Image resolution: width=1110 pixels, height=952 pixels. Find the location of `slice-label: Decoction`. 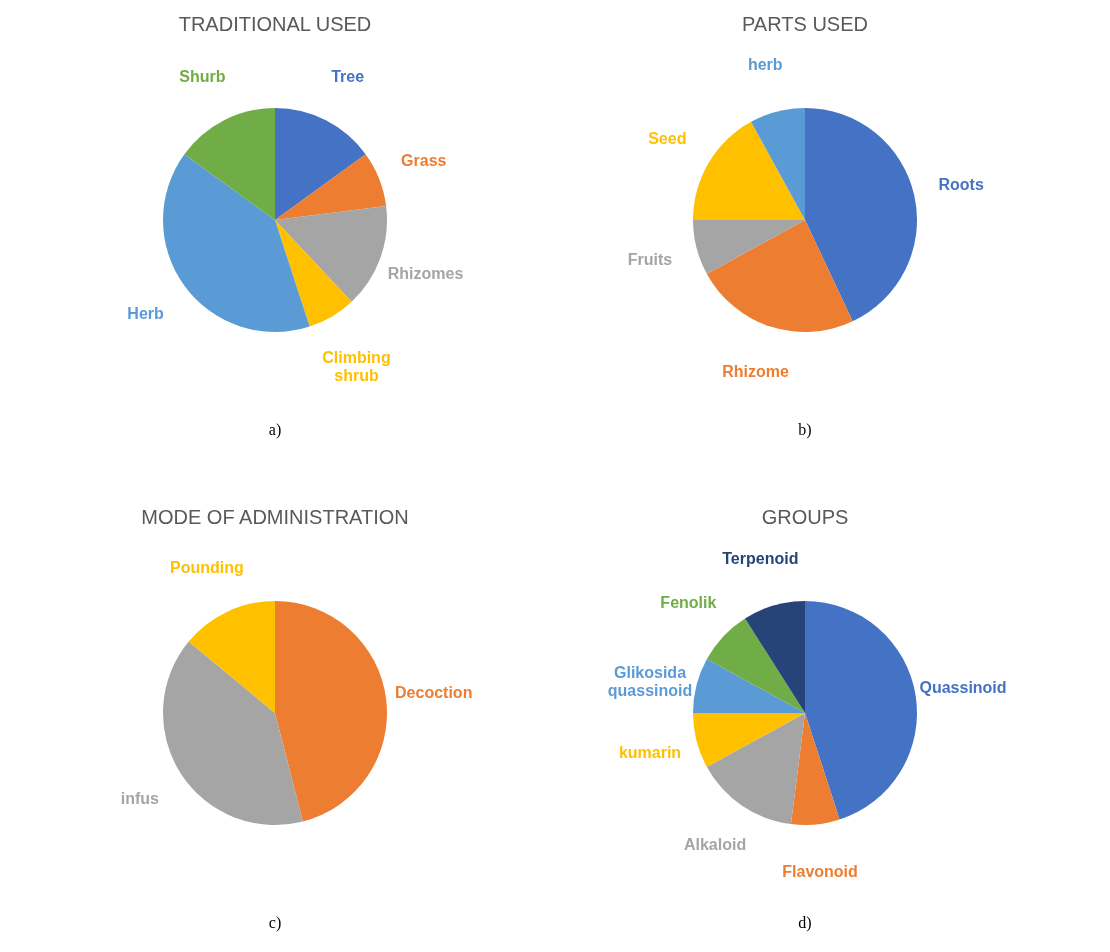

slice-label: Decoction is located at coordinates (434, 692).